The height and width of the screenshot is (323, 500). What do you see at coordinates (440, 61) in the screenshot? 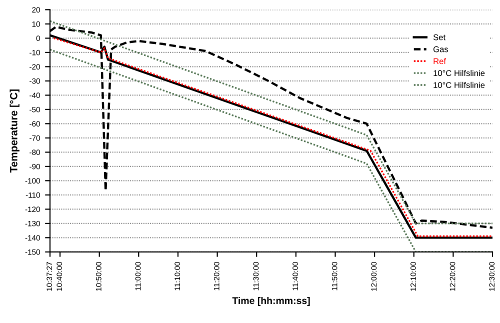
I see `legend-label: Ref` at bounding box center [440, 61].